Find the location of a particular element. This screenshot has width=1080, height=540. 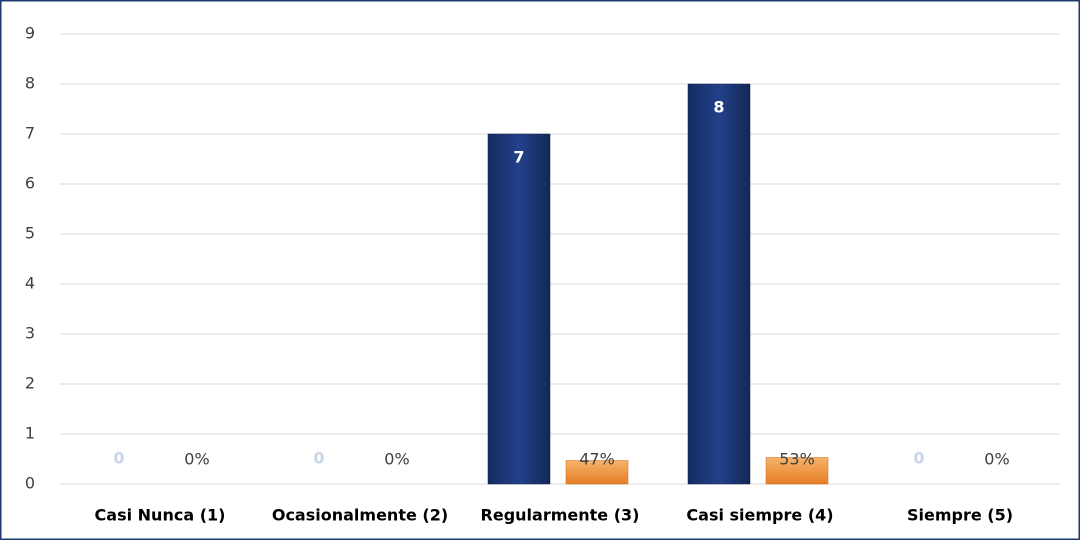

x-tick-label: Siempre (5) is located at coordinates (960, 515).